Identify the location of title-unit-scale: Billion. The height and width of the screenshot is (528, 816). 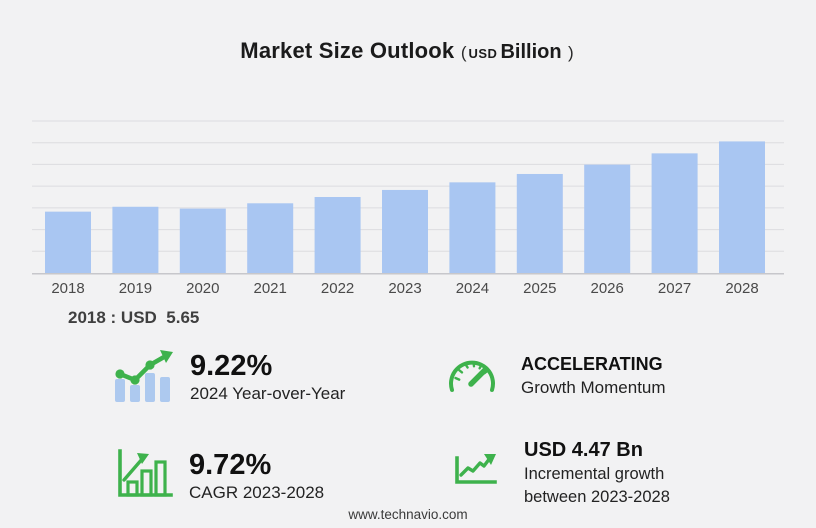
(531, 52).